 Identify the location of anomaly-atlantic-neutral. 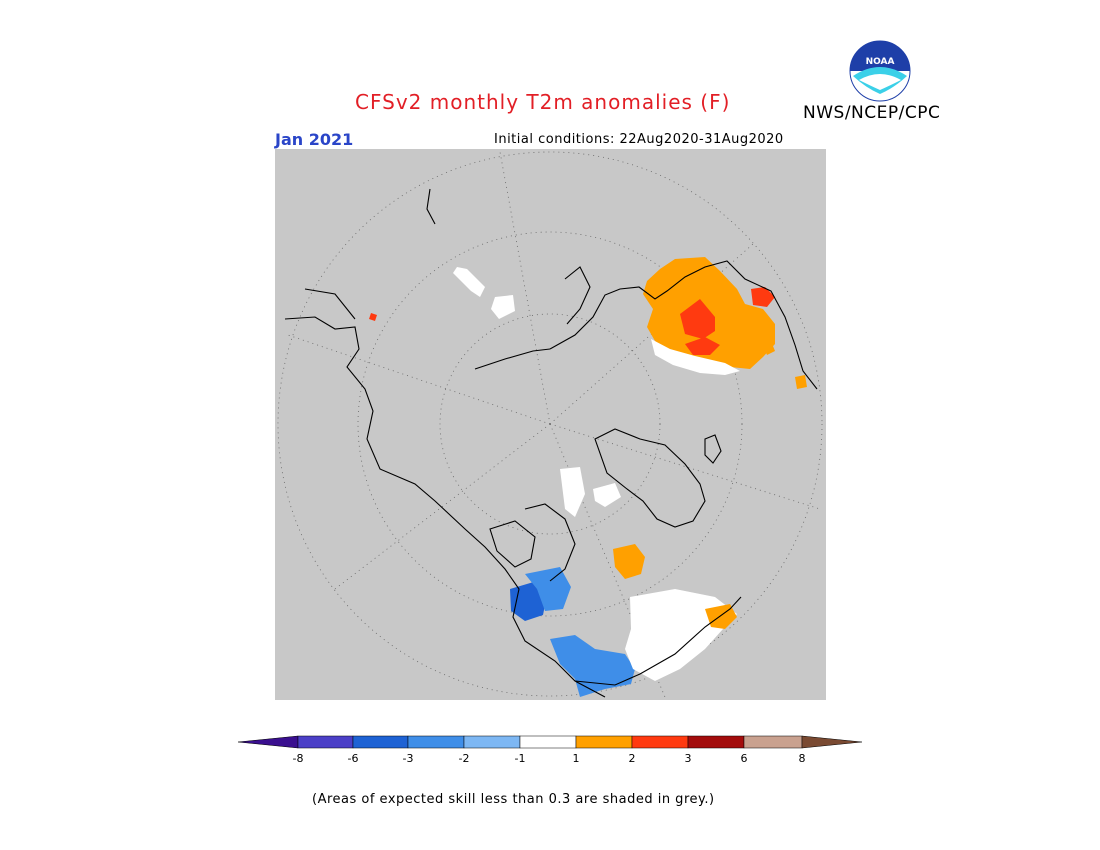
(503, 307).